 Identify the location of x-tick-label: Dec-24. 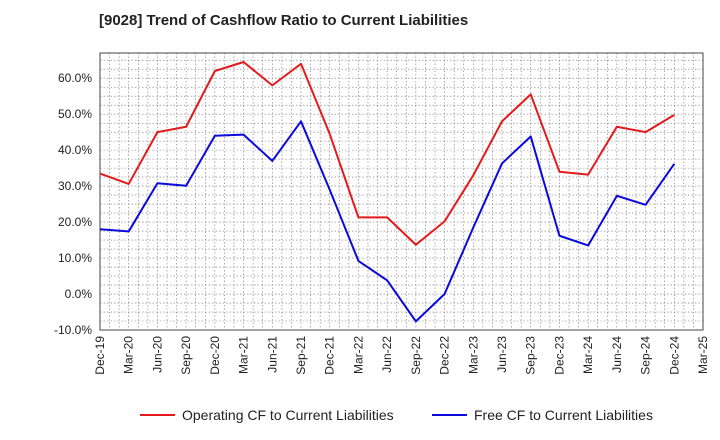
(674, 355).